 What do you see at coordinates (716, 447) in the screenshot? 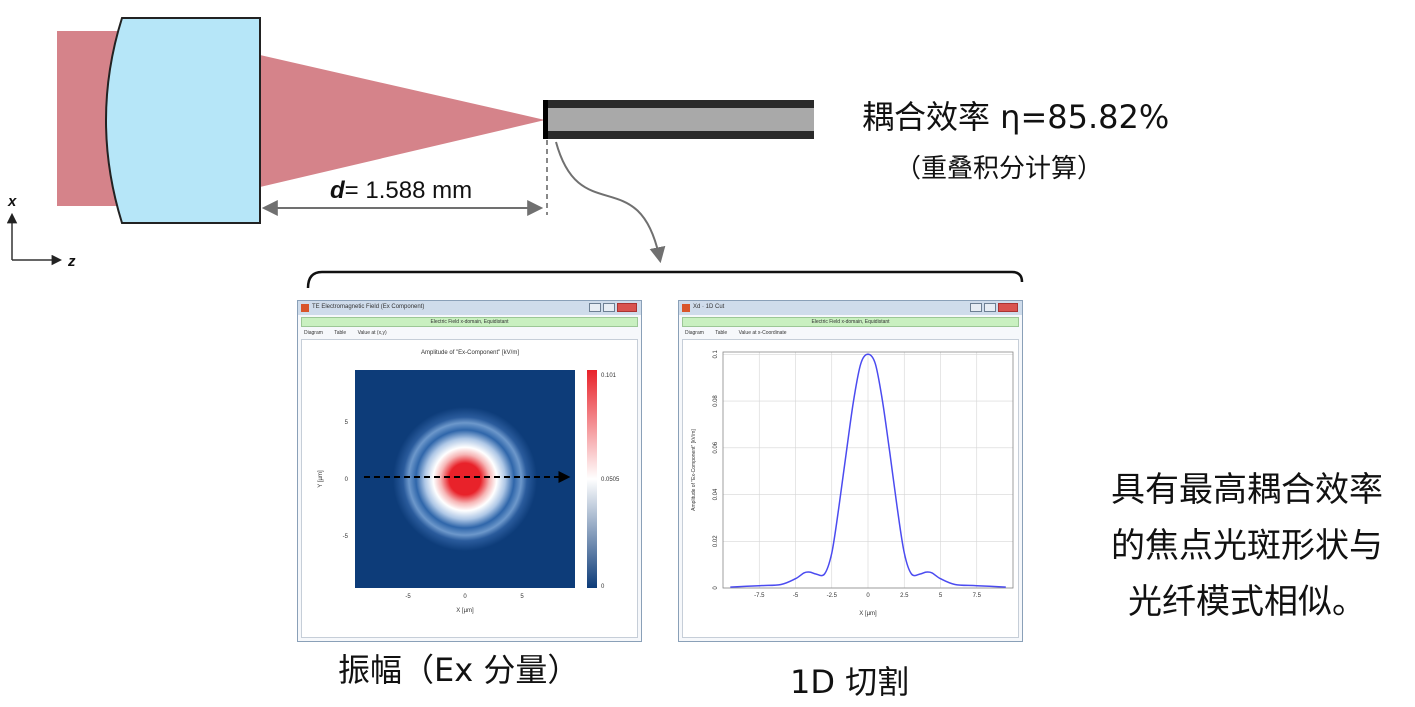
I see `y-tick-label: 0.06` at bounding box center [716, 447].